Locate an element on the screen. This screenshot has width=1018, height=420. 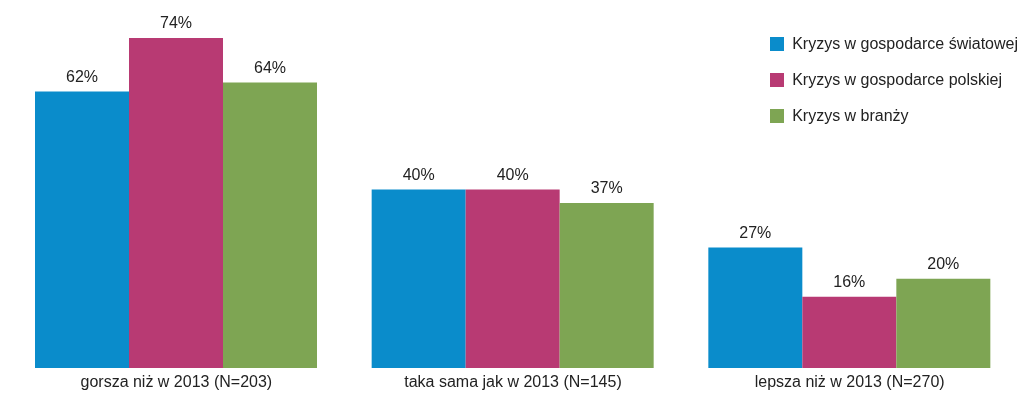
data-label: 27% is located at coordinates (755, 232).